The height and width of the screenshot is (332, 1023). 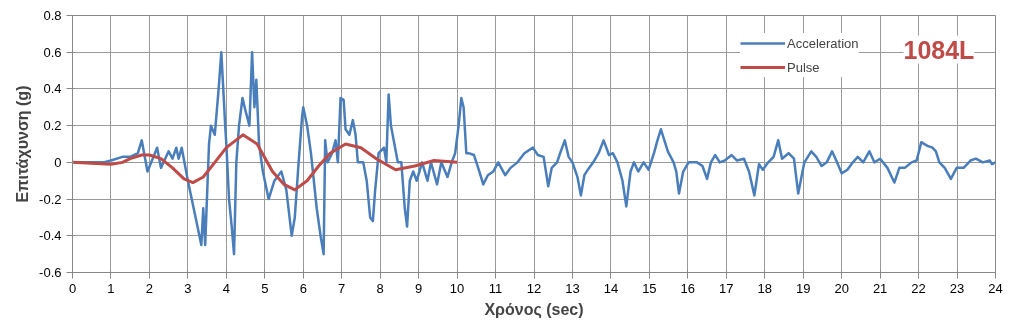 I want to click on x-tick-label: 14, so click(x=611, y=288).